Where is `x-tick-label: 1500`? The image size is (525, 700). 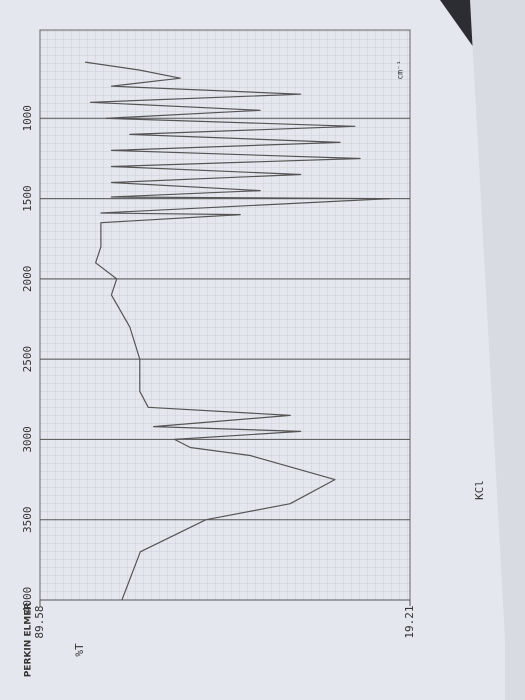 x-tick-label: 1500 is located at coordinates (27, 198).